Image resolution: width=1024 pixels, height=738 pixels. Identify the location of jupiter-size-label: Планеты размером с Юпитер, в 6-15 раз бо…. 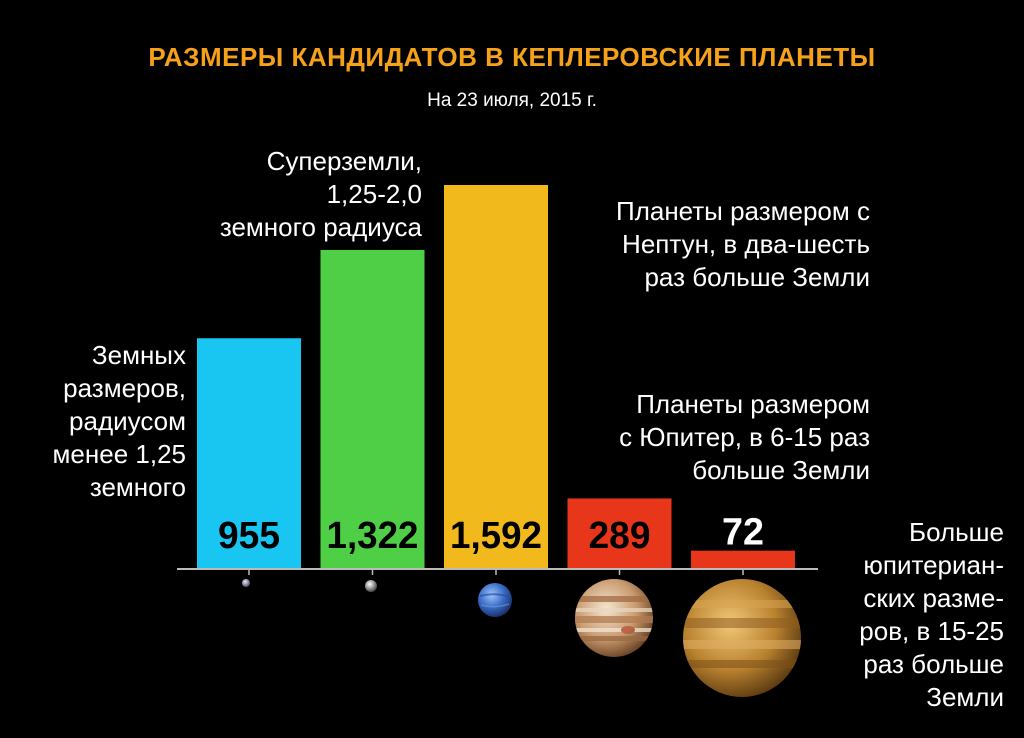
(744, 437).